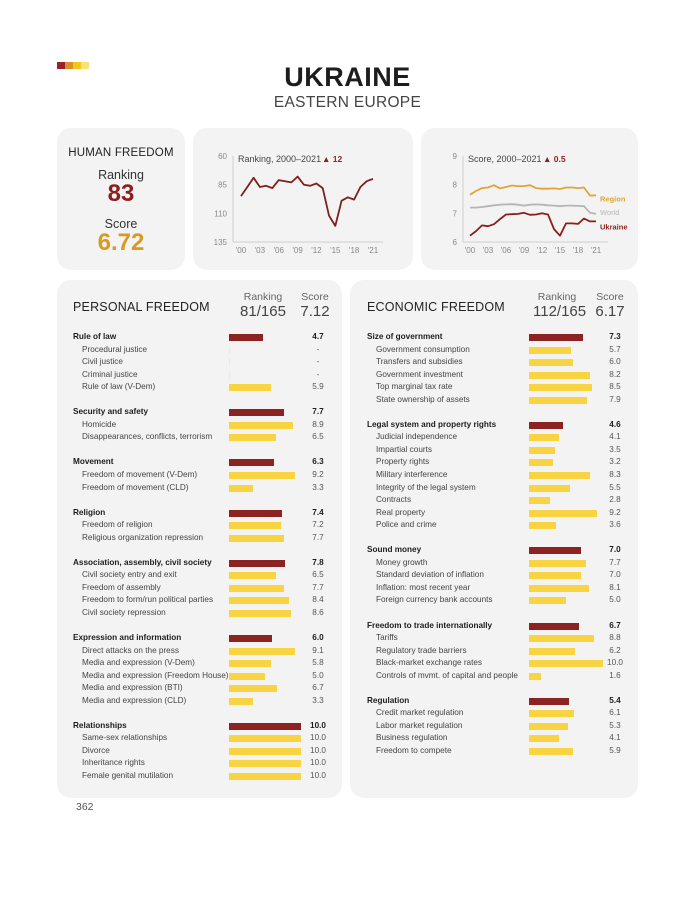 The image size is (695, 900). Describe the element at coordinates (318, 349) in the screenshot. I see `score-value: -` at that location.